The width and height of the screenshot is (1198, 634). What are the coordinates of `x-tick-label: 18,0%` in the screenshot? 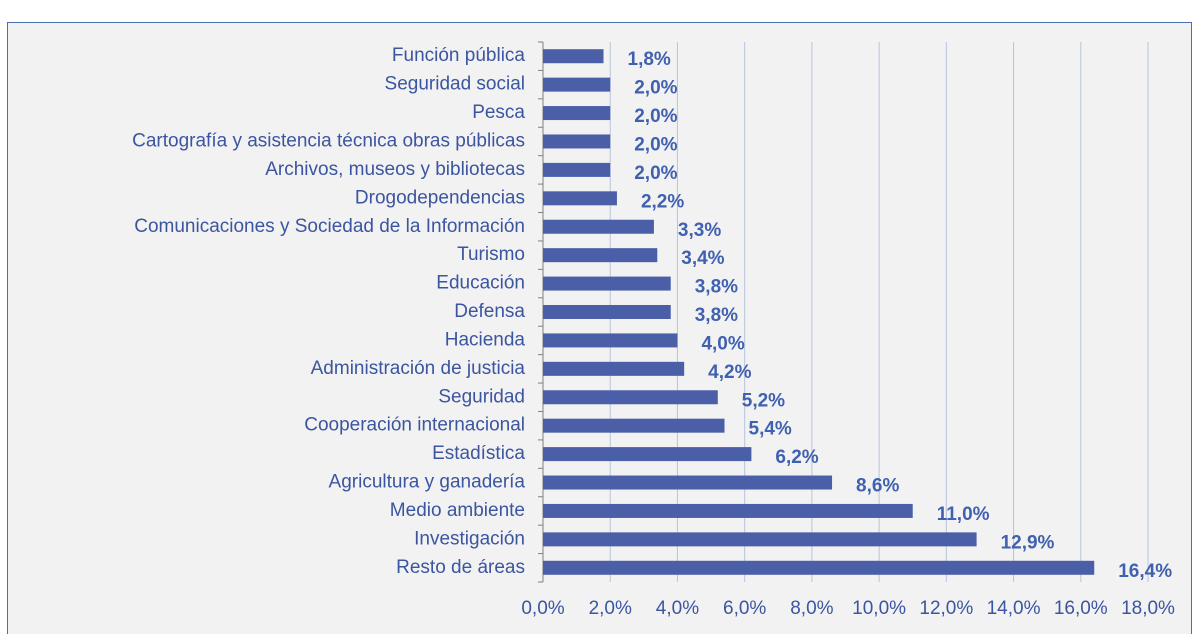 It's located at (1148, 608).